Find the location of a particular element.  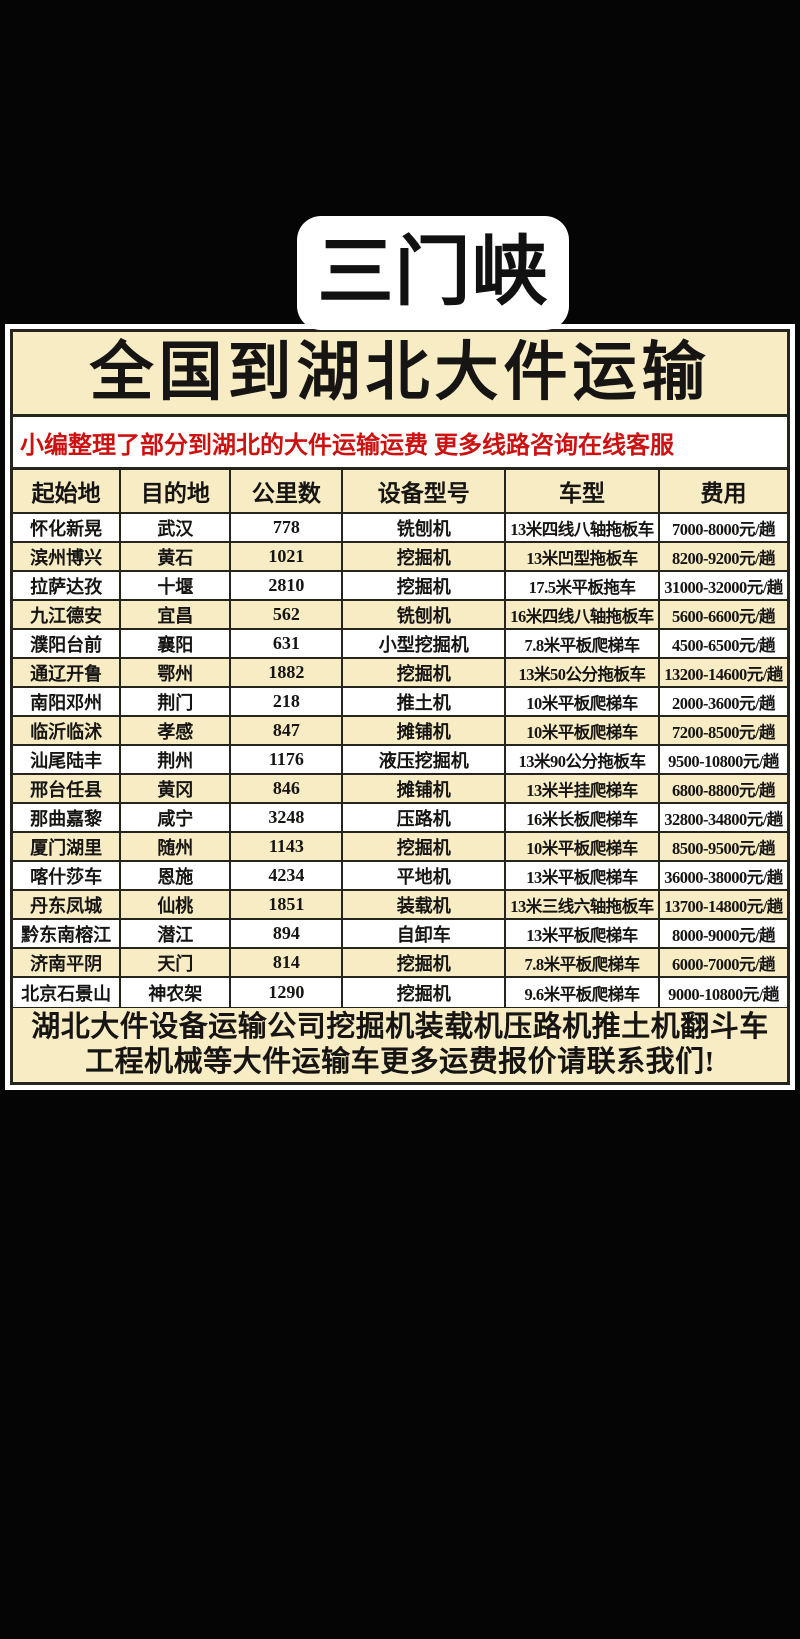

cell-distance: 894 is located at coordinates (287, 933).